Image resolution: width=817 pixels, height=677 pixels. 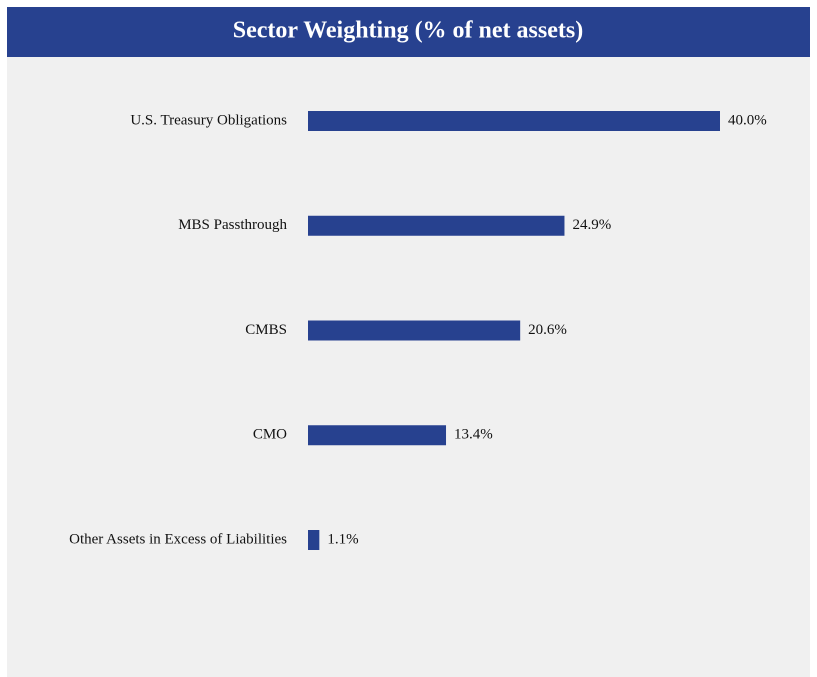 I want to click on chart-title: Sector Weighting (% of net assets), so click(x=408, y=31).